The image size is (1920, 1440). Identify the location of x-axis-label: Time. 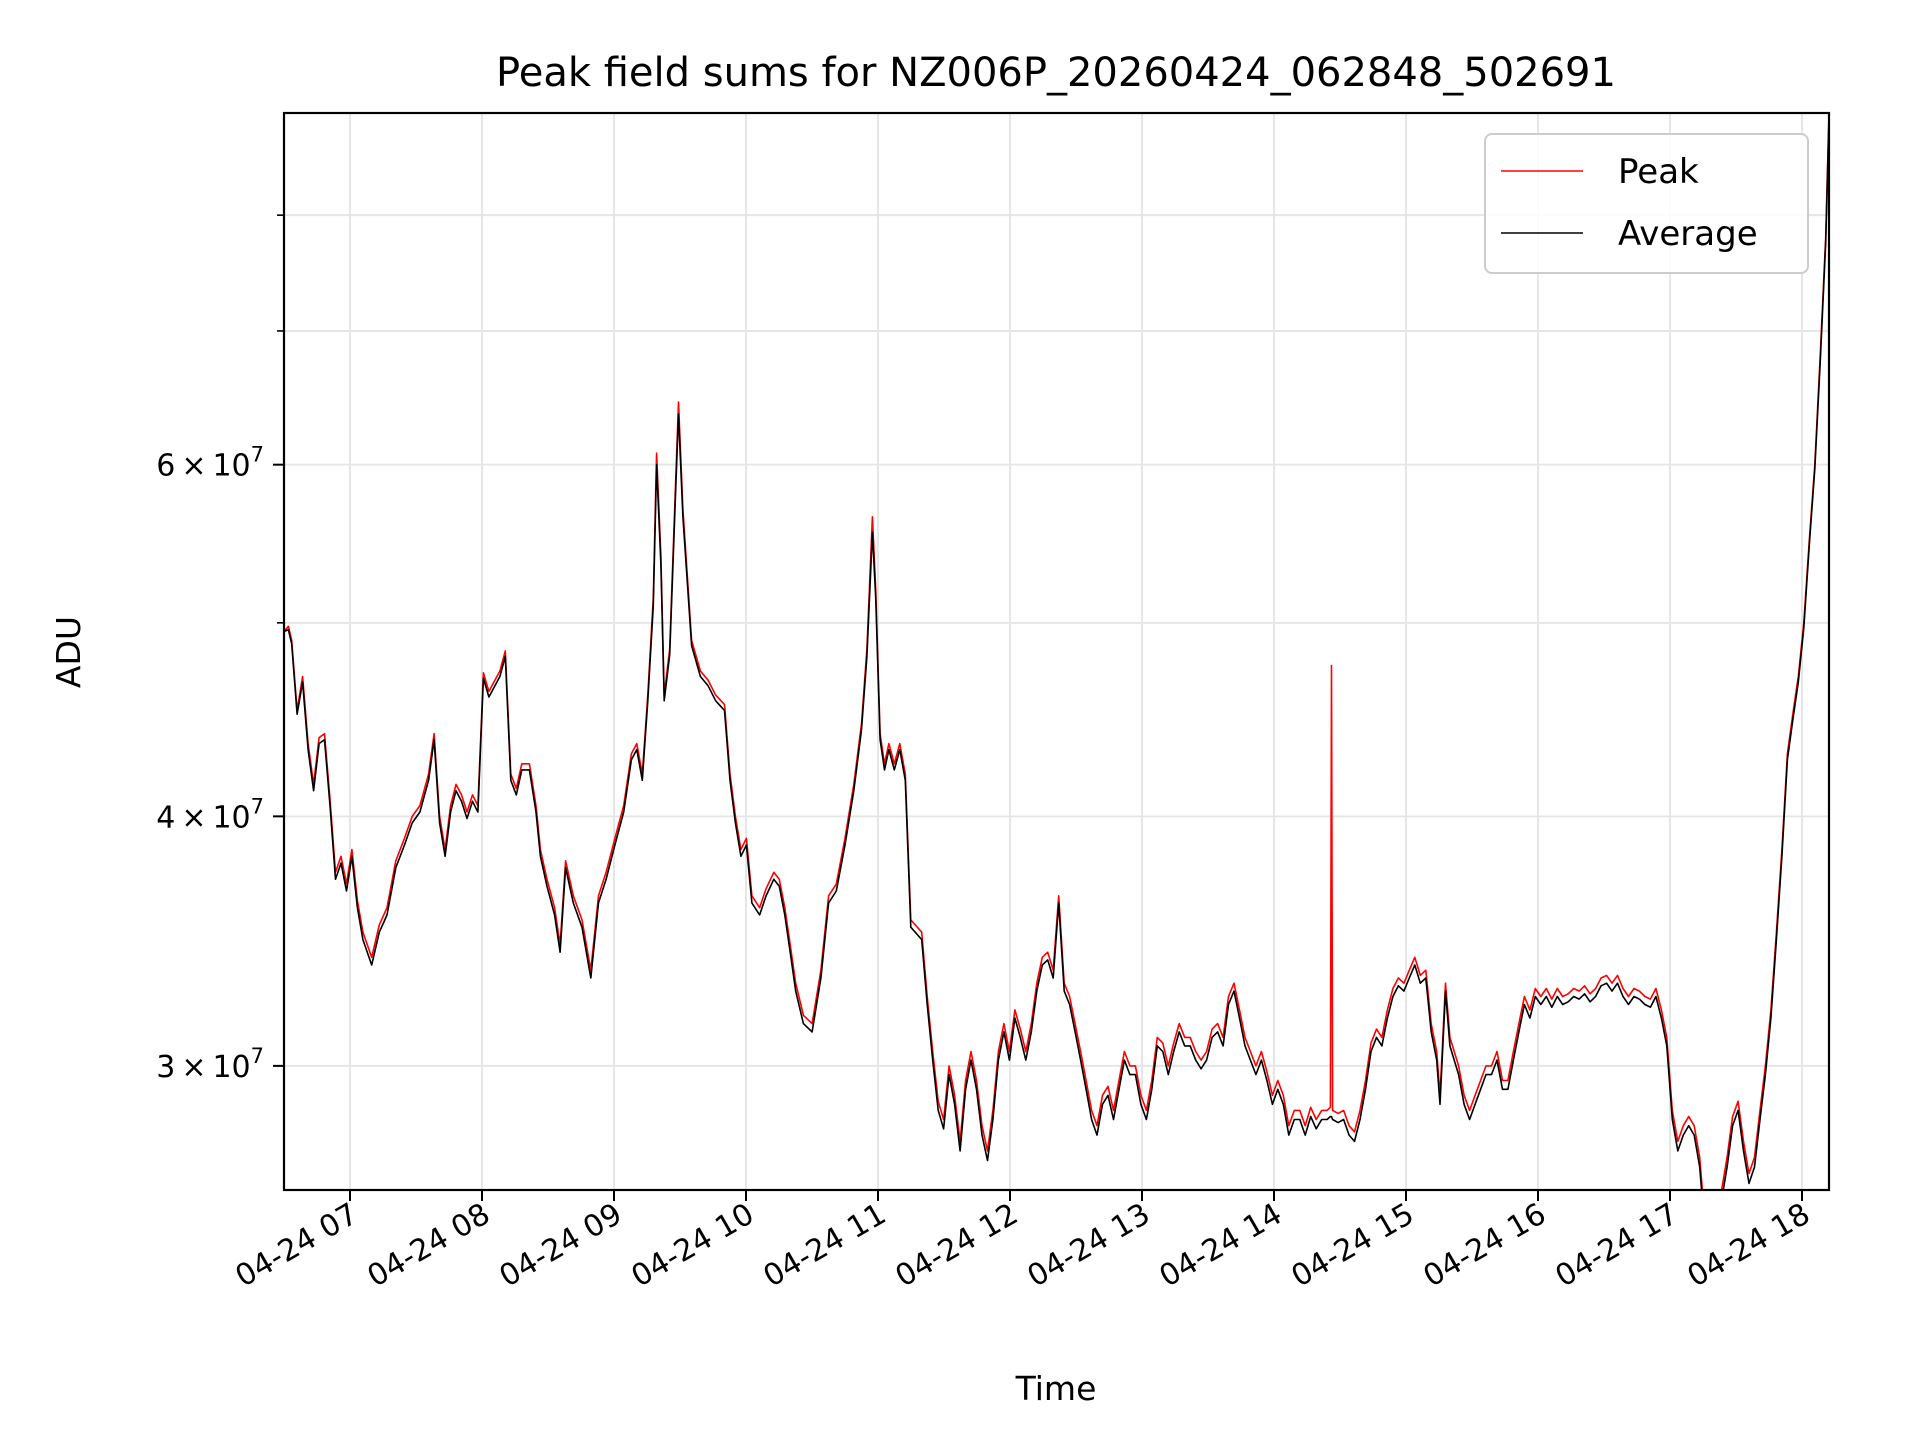
(1056, 1388).